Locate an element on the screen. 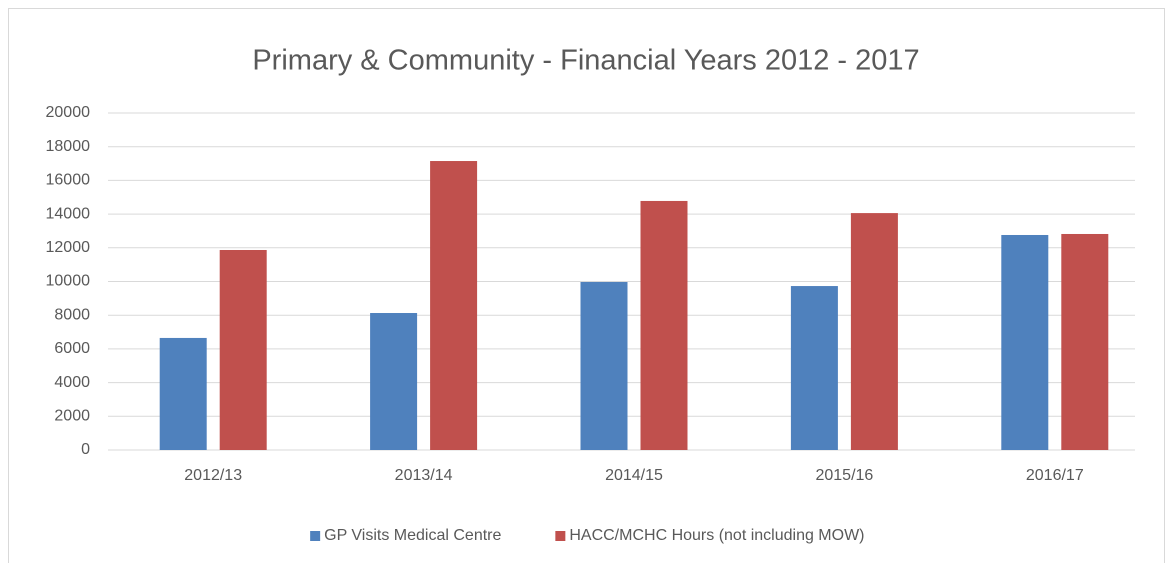 The height and width of the screenshot is (563, 1173). y-tick-label: 0 is located at coordinates (85, 449).